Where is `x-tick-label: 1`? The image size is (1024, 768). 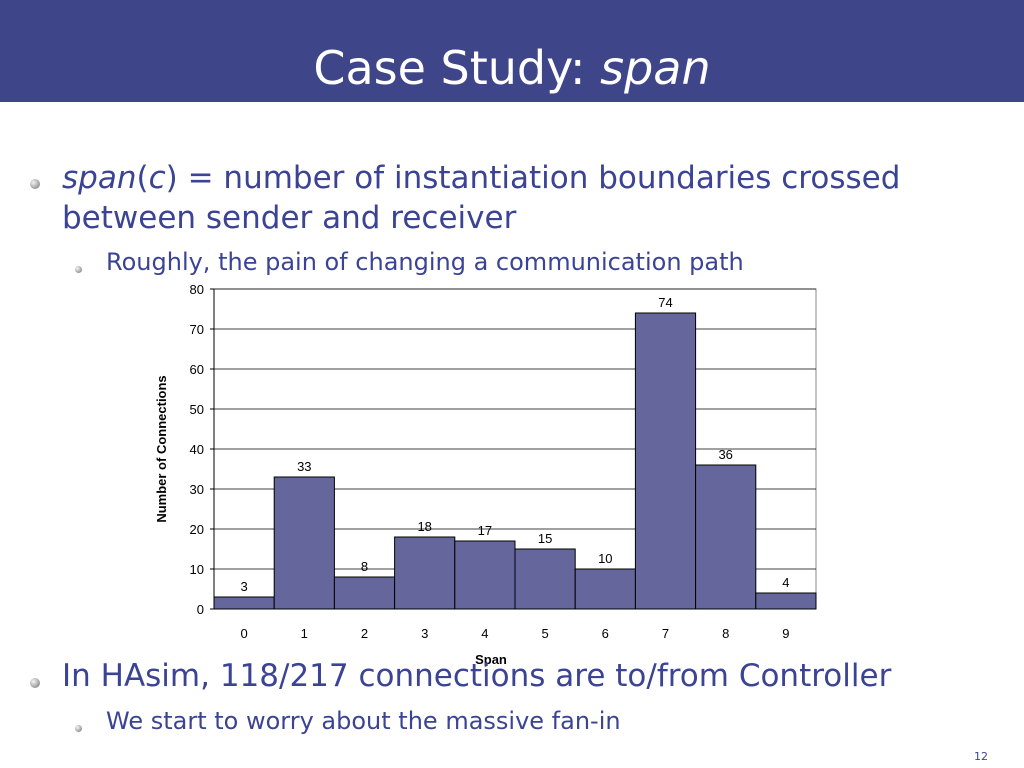 x-tick-label: 1 is located at coordinates (304, 633).